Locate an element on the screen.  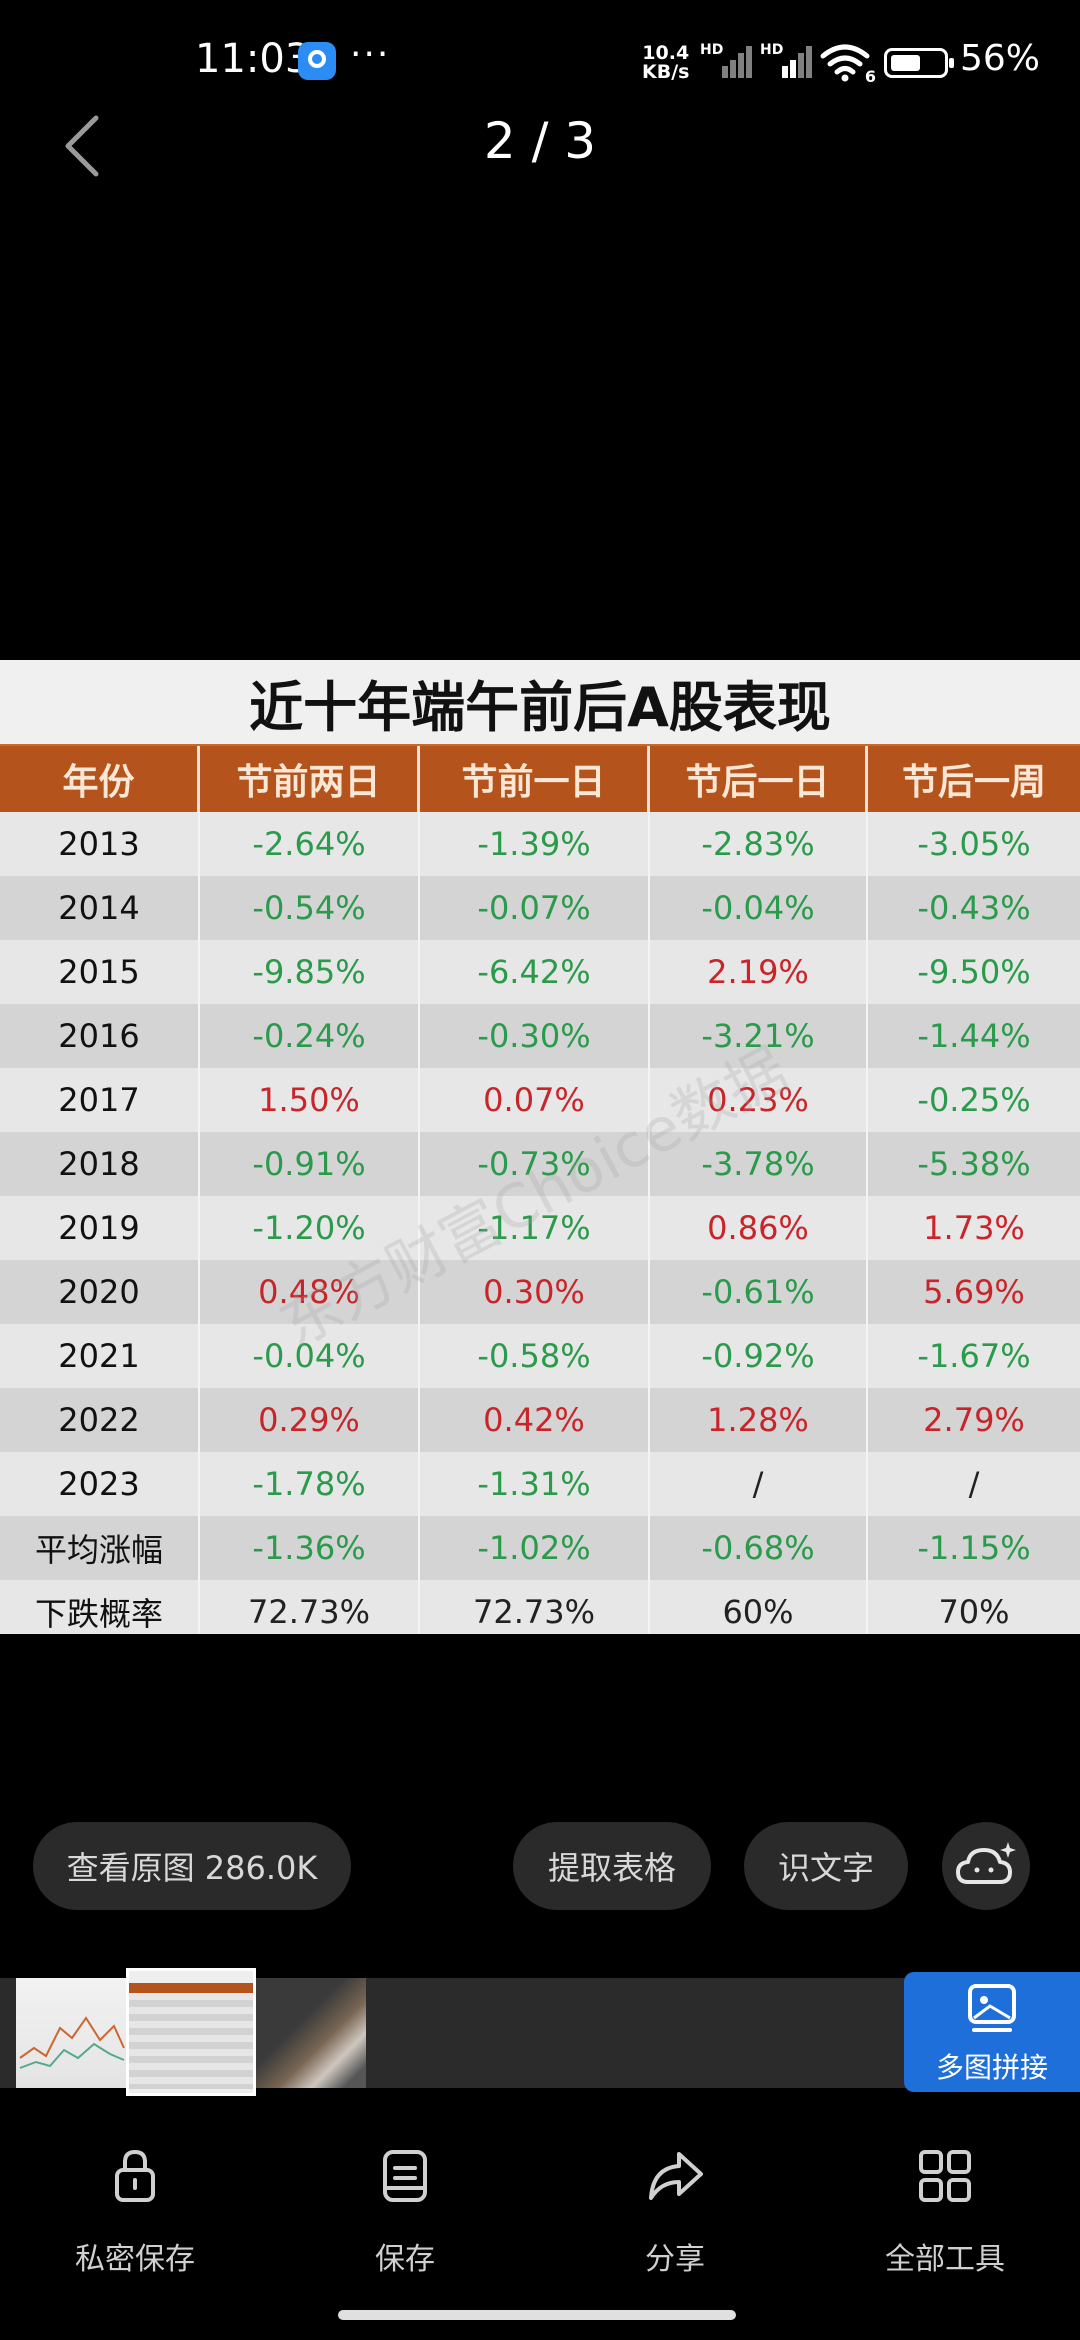
view-original-button: 查看原图 286.0K is located at coordinates (192, 1866).